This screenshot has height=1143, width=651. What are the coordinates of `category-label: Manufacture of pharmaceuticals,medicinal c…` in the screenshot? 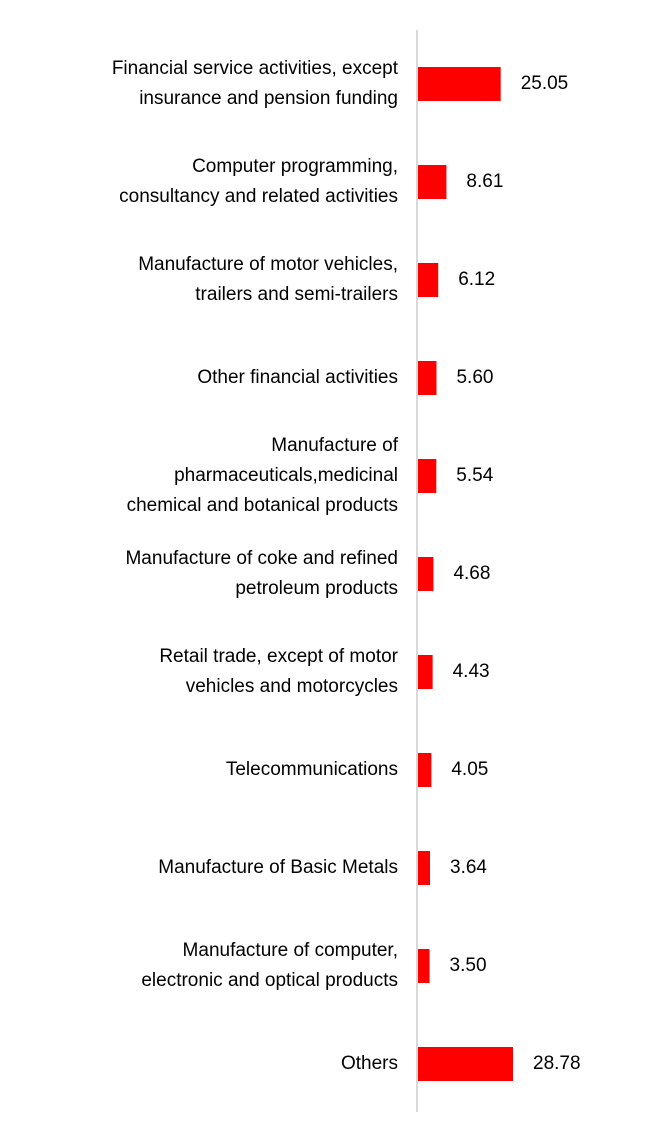 It's located at (263, 475).